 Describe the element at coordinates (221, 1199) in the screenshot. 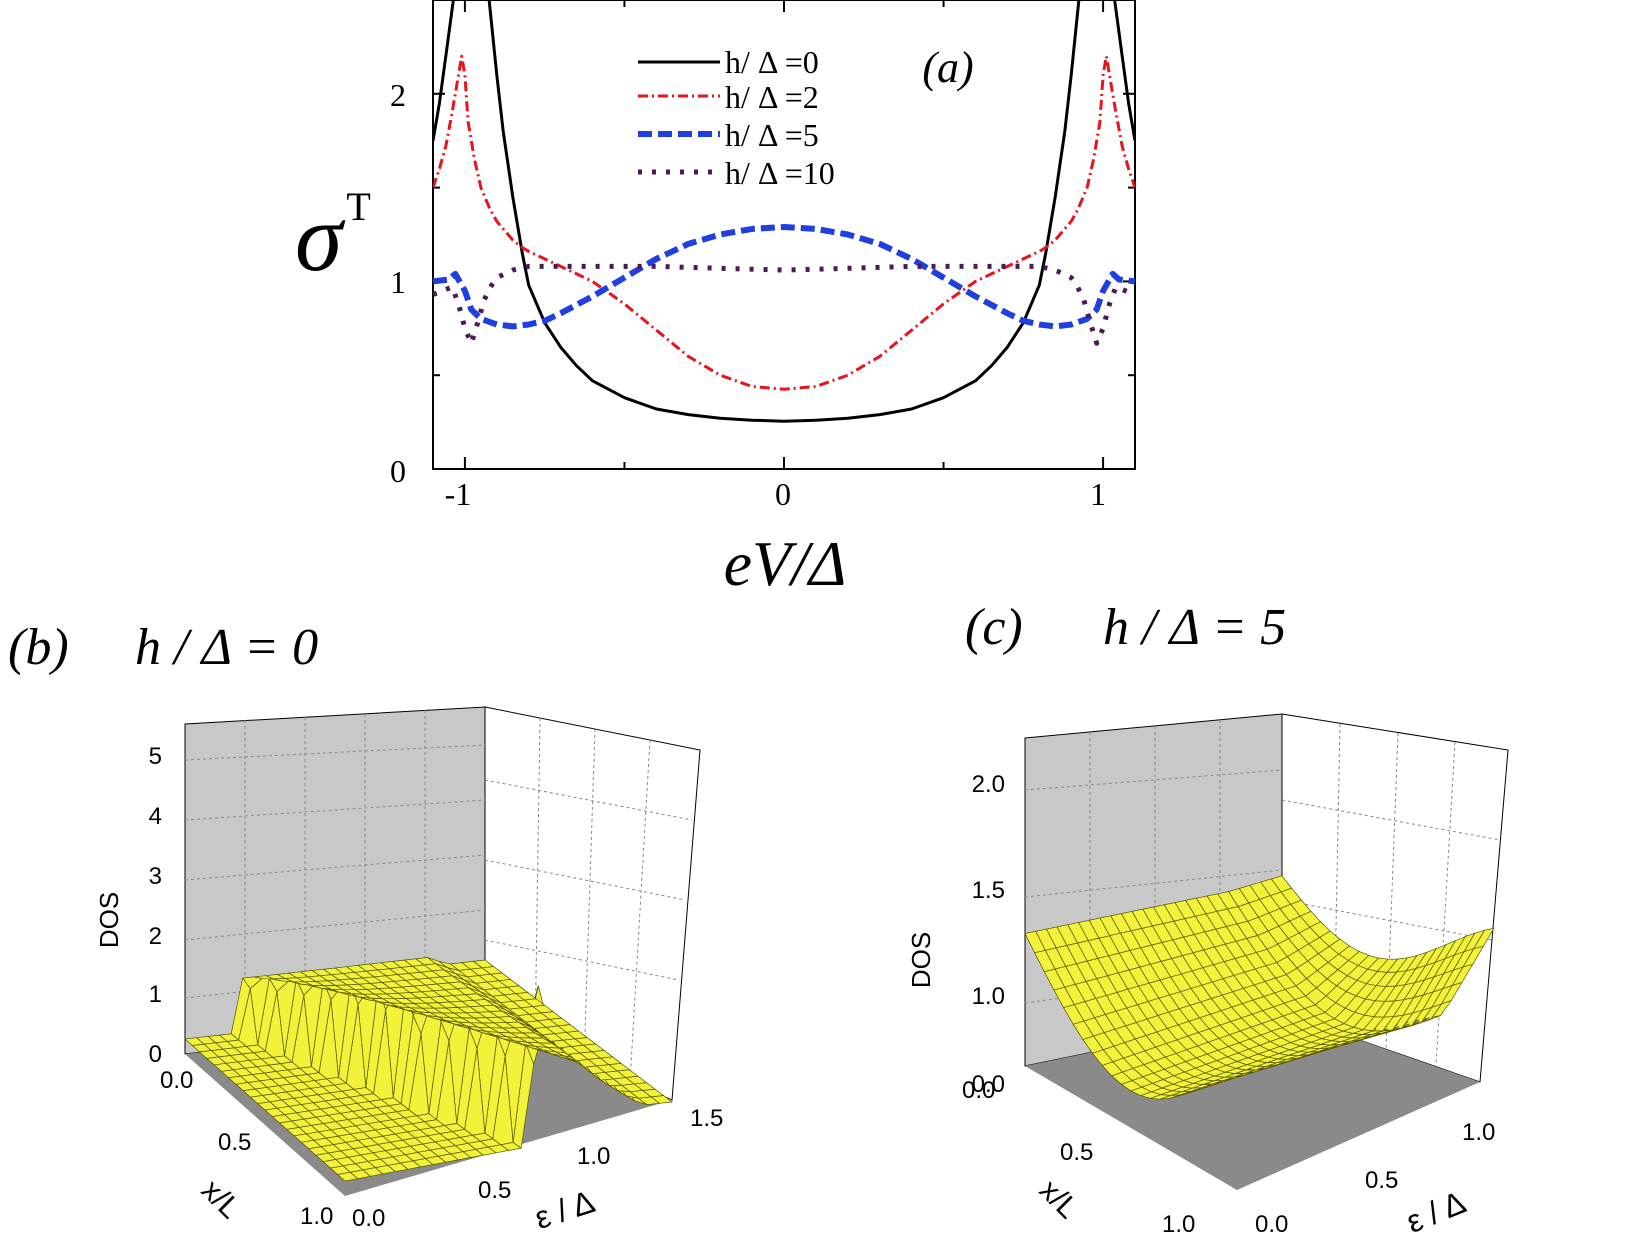

I see `x-axis-label-b: x/L` at that location.